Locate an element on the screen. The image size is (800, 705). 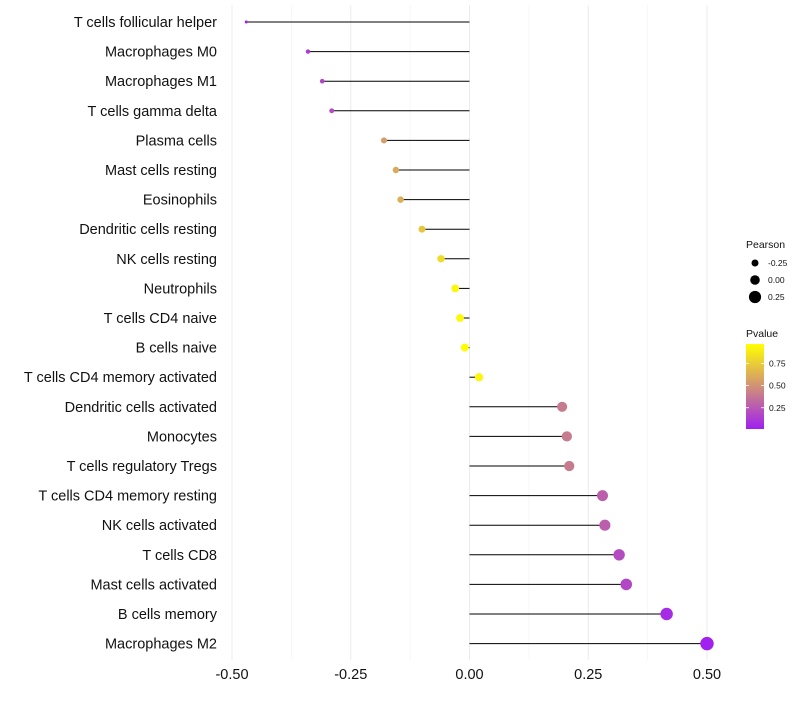
color-legend-title: Pvalue is located at coordinates (762, 334).